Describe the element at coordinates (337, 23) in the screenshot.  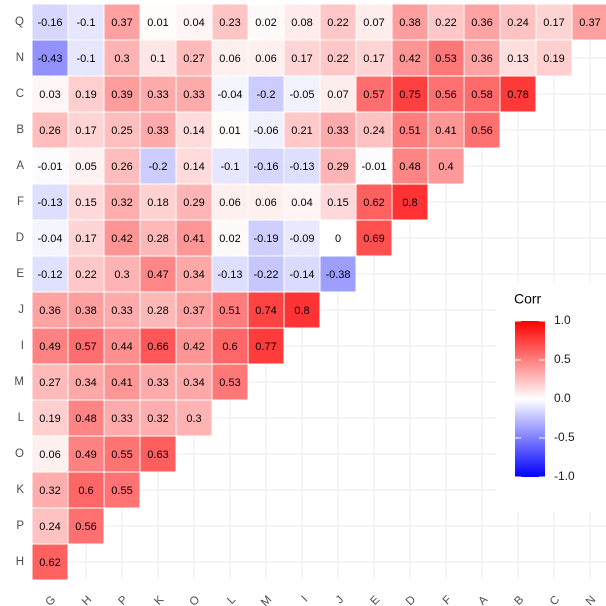
I see `cell-label: 0.22` at that location.